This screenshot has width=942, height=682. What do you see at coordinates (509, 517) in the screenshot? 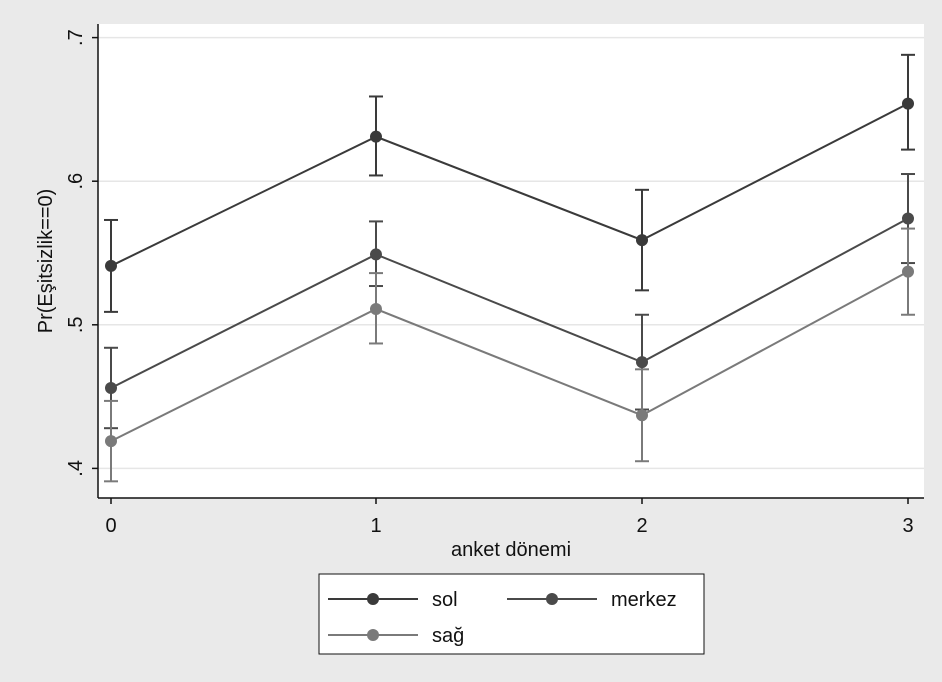
I see `x-ticks: 0 1 2 3` at bounding box center [509, 517].